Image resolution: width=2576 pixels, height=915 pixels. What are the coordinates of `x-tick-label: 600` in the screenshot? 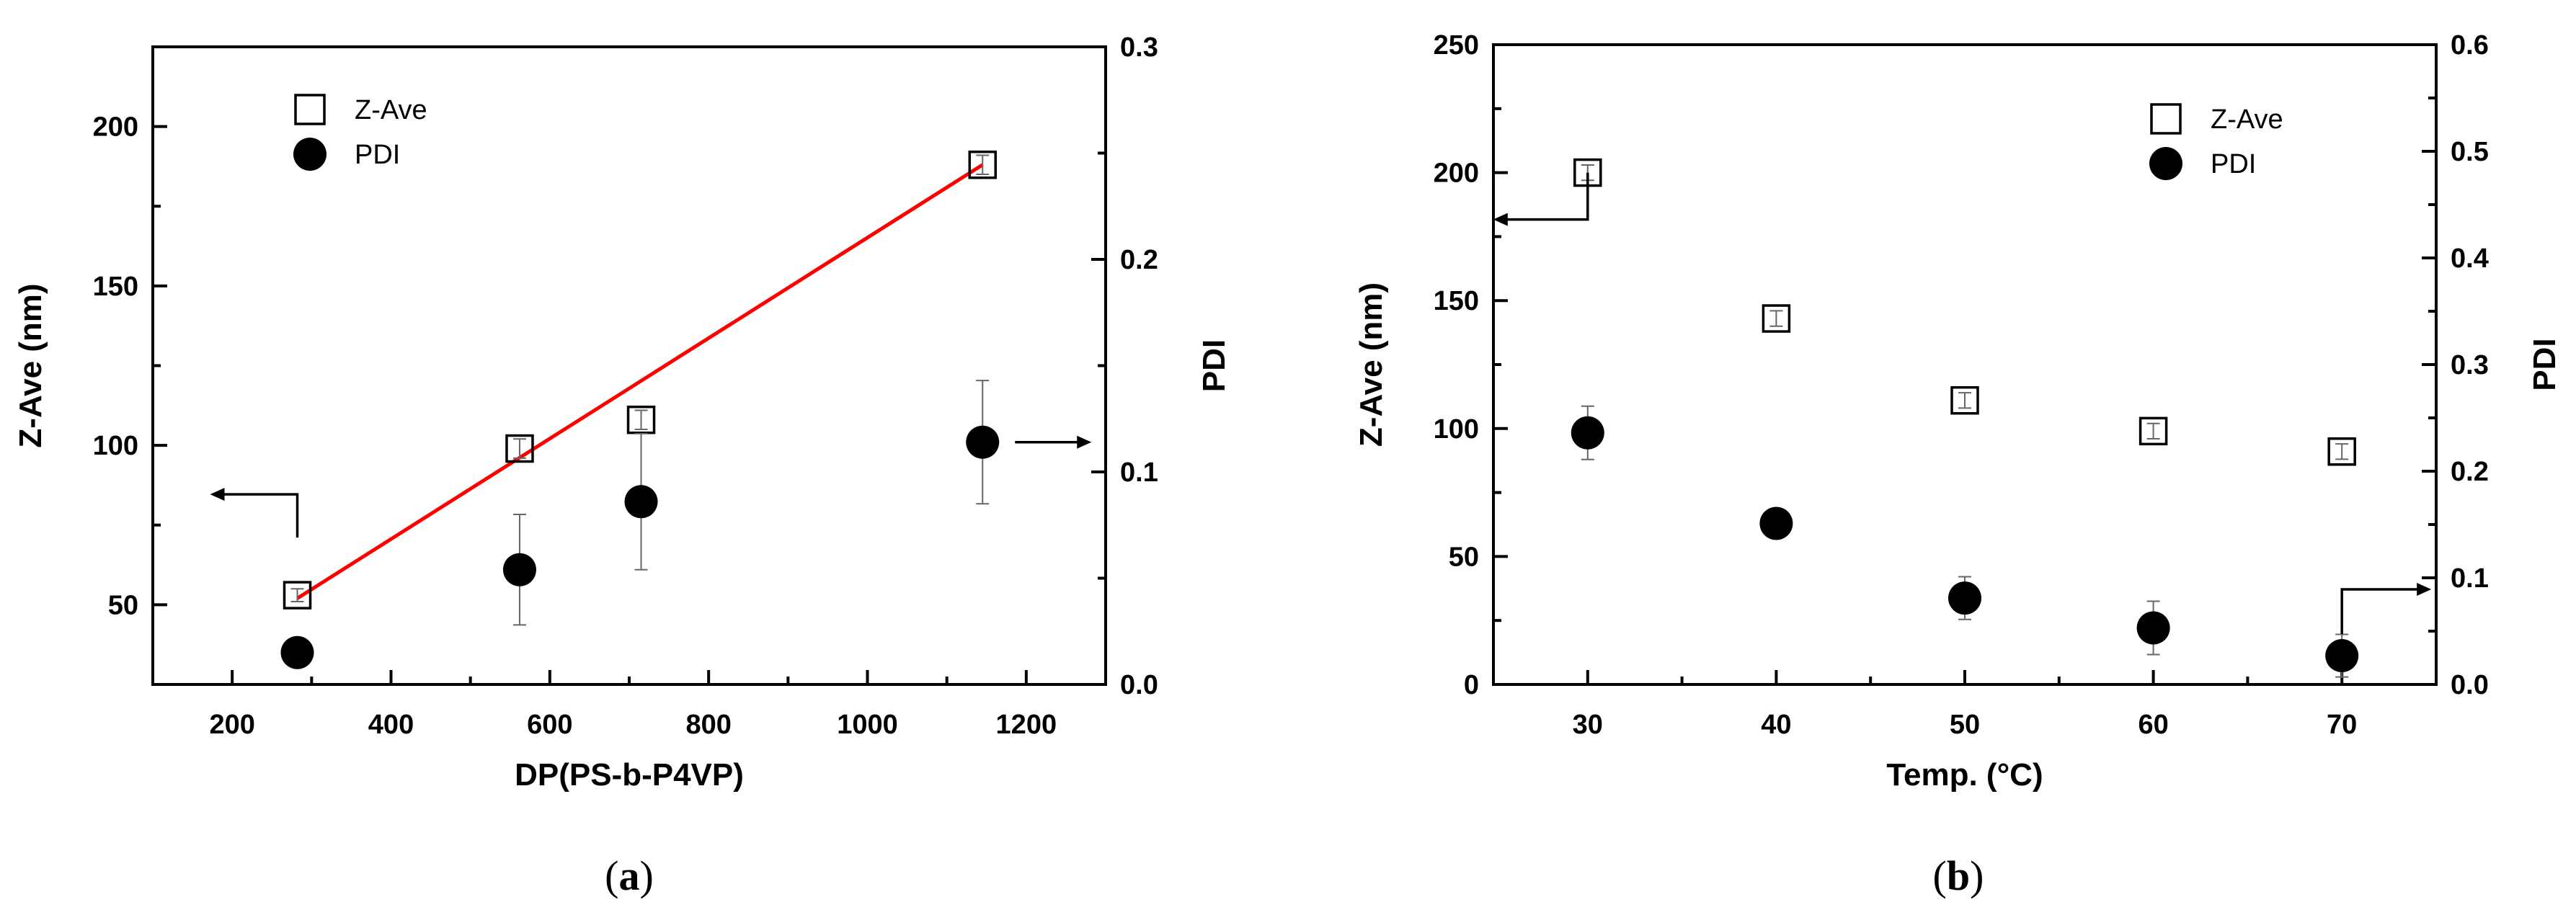 It's located at (549, 725).